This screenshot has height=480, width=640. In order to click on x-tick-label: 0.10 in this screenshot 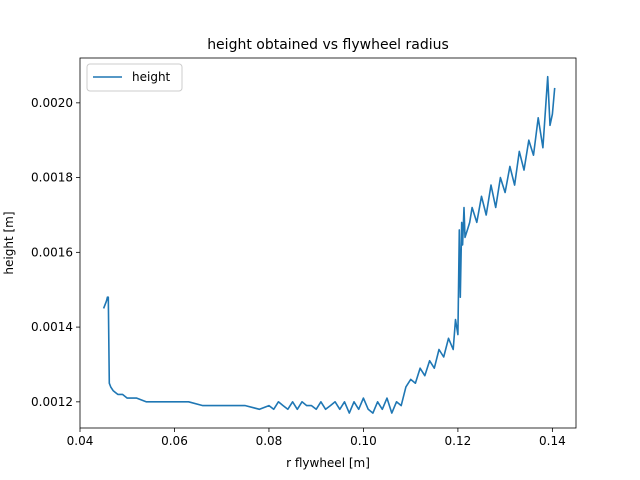, I will do `click(363, 441)`.